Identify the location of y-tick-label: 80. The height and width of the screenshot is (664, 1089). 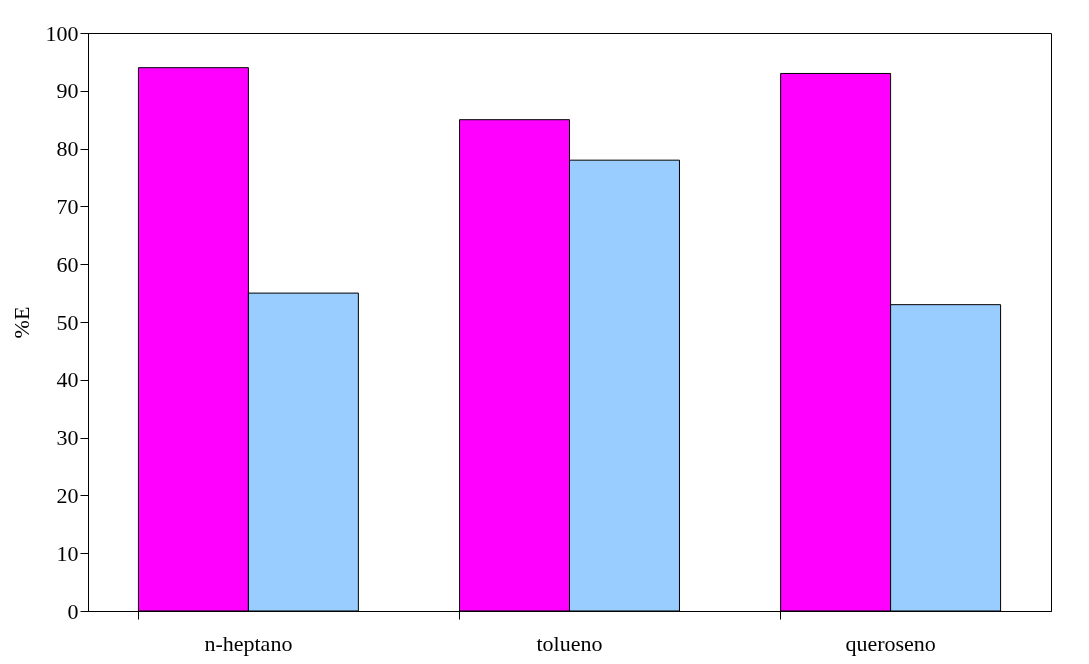
(67, 149).